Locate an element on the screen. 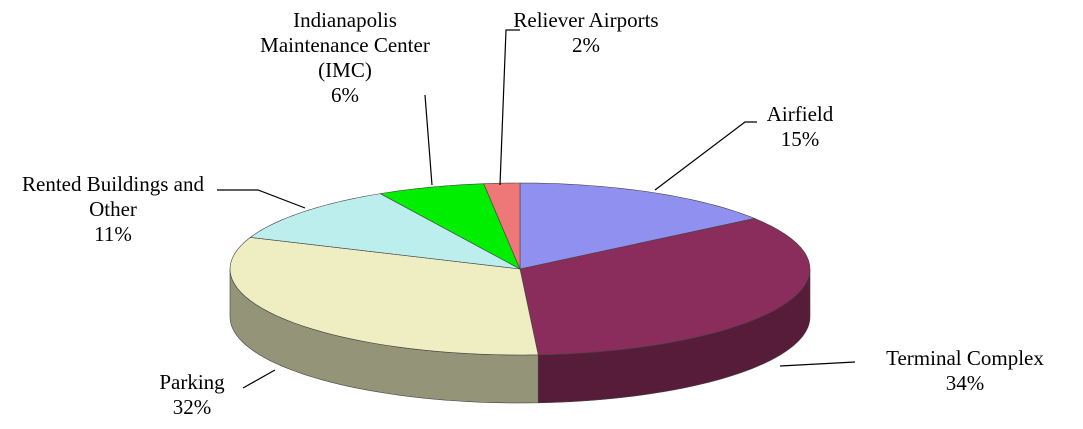 The image size is (1083, 429). category-label: Indianapolis Maintenance Center (IMC) is located at coordinates (345, 45).